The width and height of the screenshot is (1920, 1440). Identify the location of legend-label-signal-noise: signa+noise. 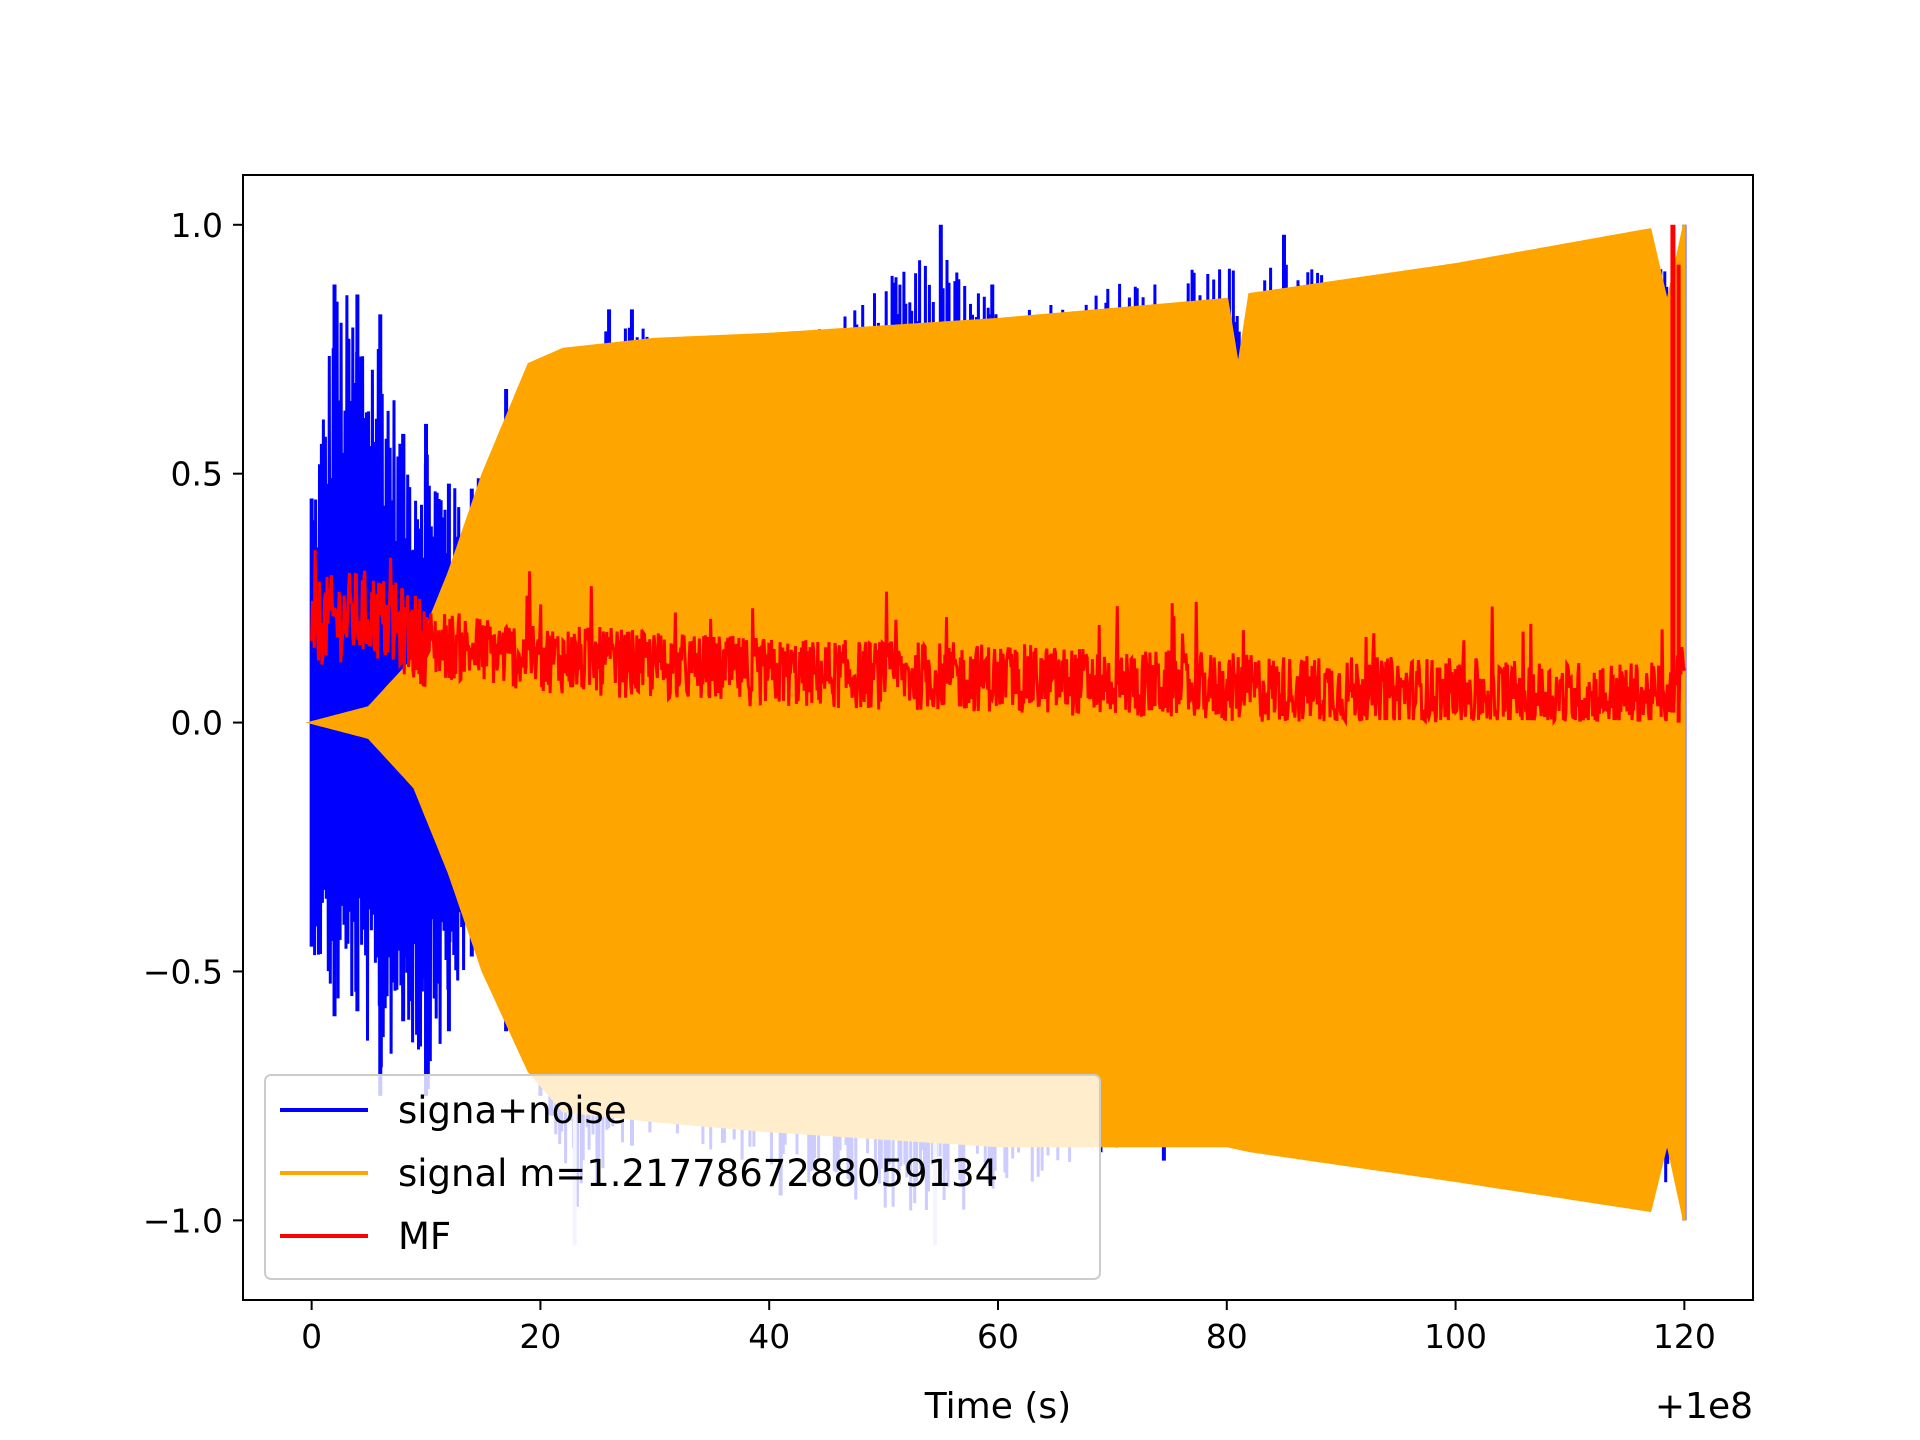
(512, 1110).